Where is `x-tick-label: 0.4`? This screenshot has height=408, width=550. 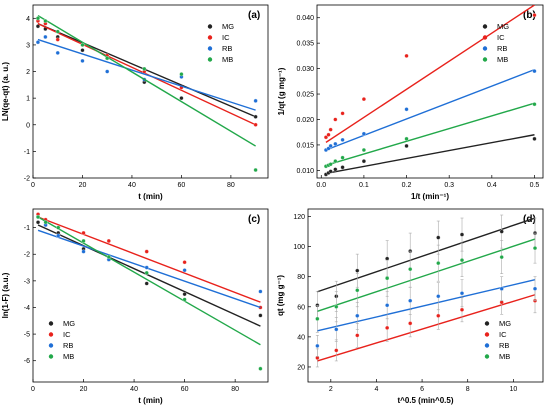 x-tick-label: 0.4 is located at coordinates (492, 185).